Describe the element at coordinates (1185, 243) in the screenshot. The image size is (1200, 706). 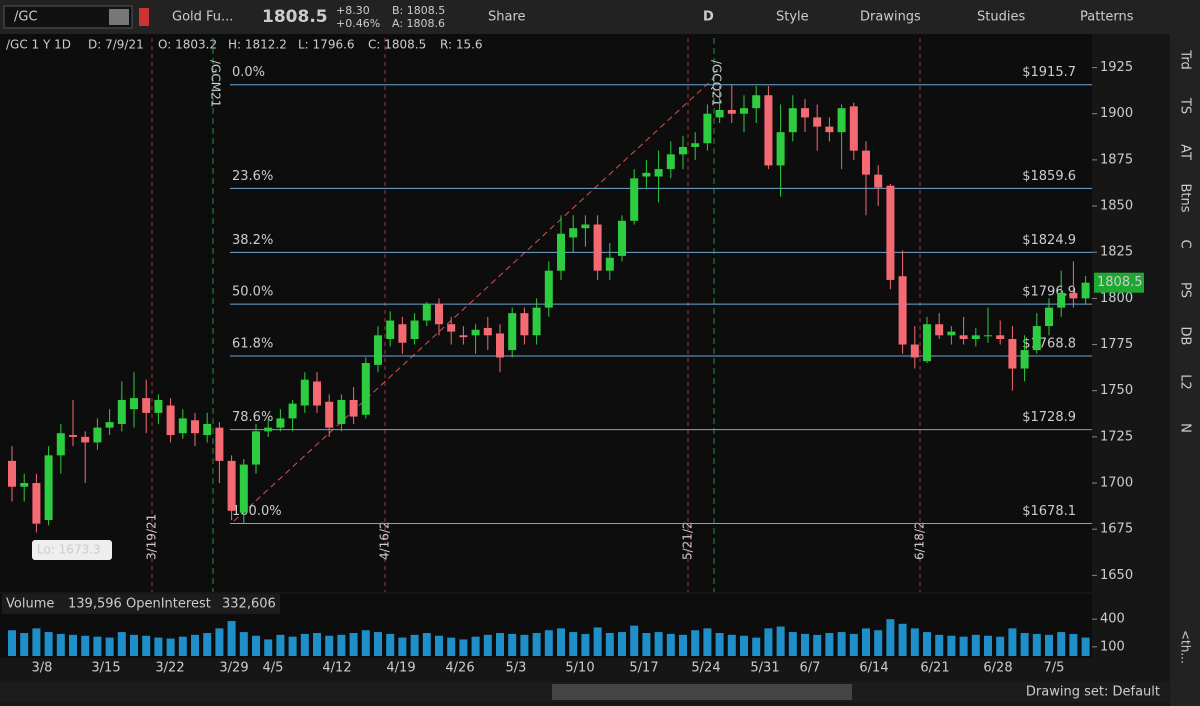
I see `side-tab: C` at that location.